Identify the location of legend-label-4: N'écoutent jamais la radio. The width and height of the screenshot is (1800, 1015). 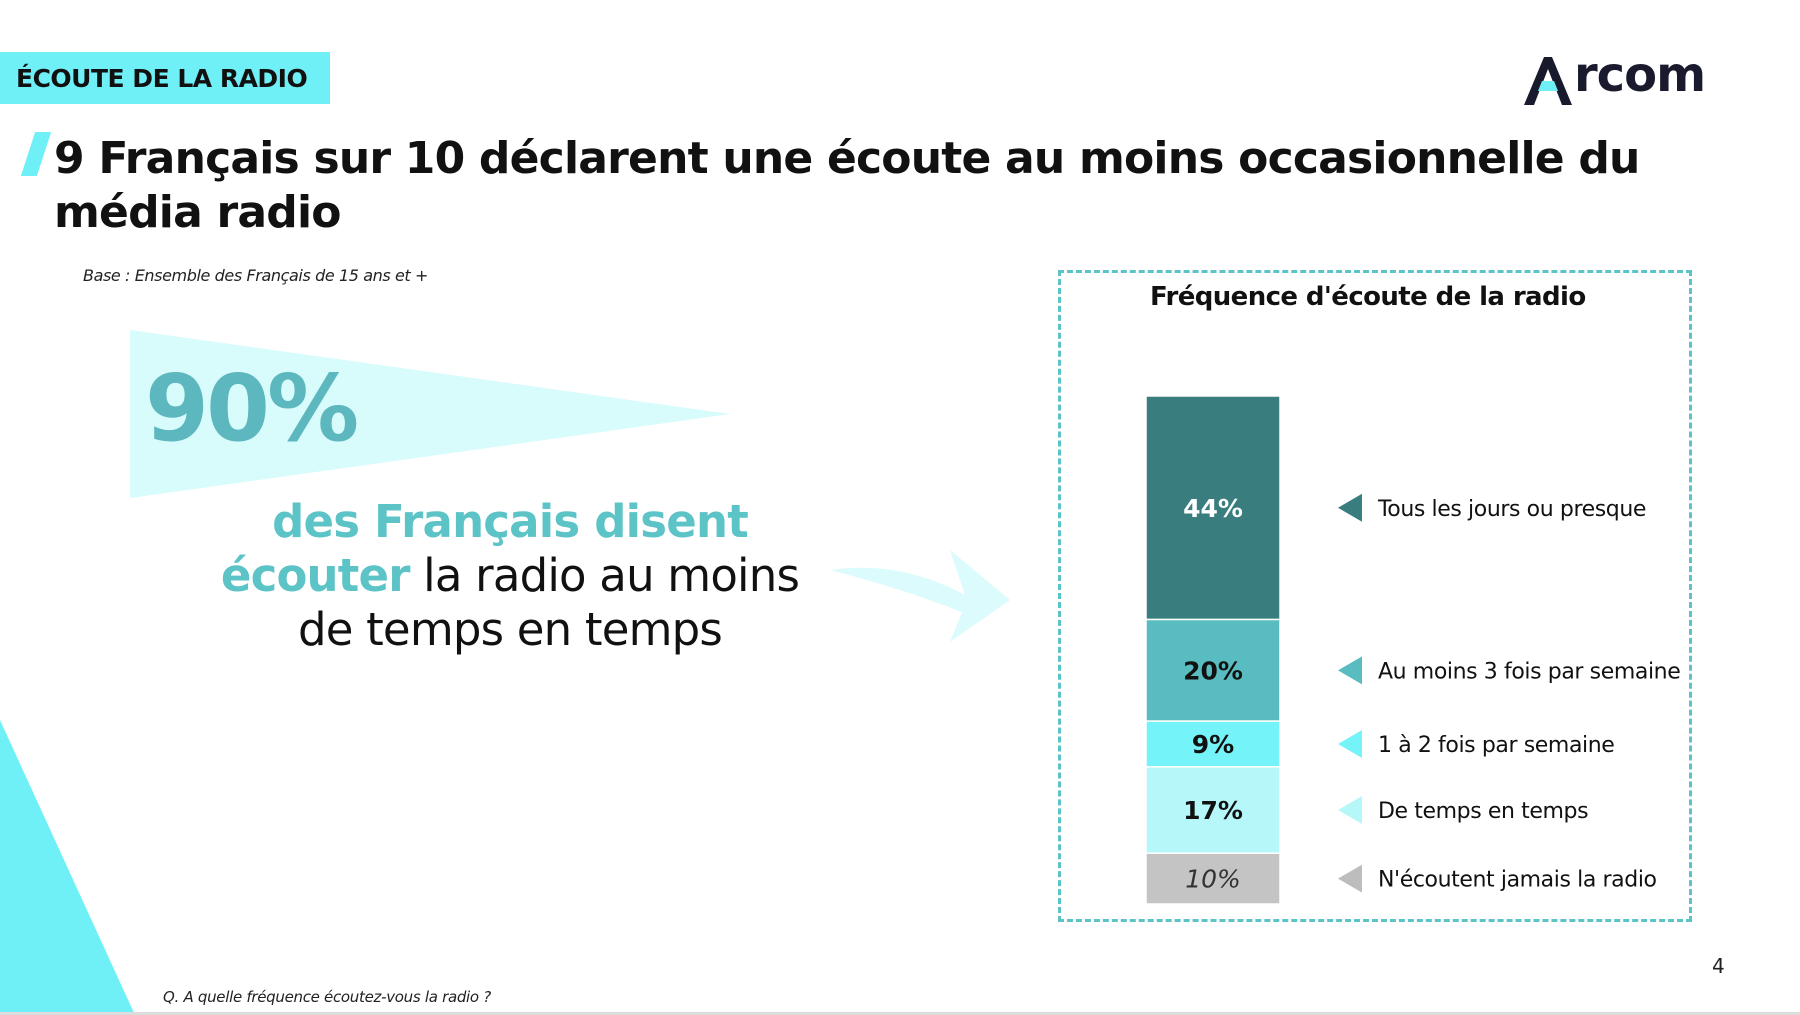
(1517, 880).